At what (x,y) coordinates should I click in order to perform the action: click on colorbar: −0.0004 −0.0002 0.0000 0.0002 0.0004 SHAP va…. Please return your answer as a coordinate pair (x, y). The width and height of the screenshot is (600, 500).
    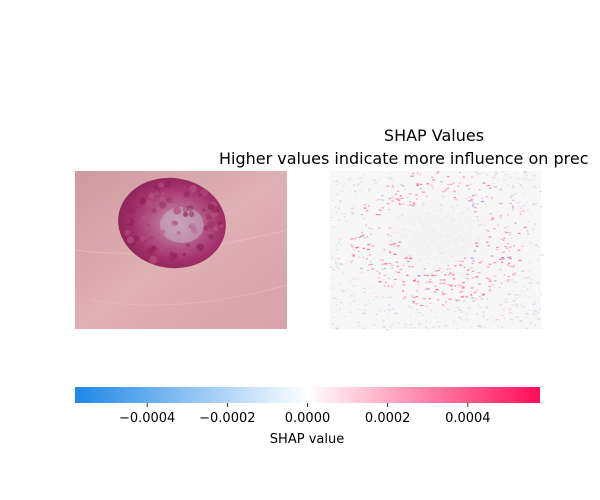
    Looking at the image, I should click on (307, 417).